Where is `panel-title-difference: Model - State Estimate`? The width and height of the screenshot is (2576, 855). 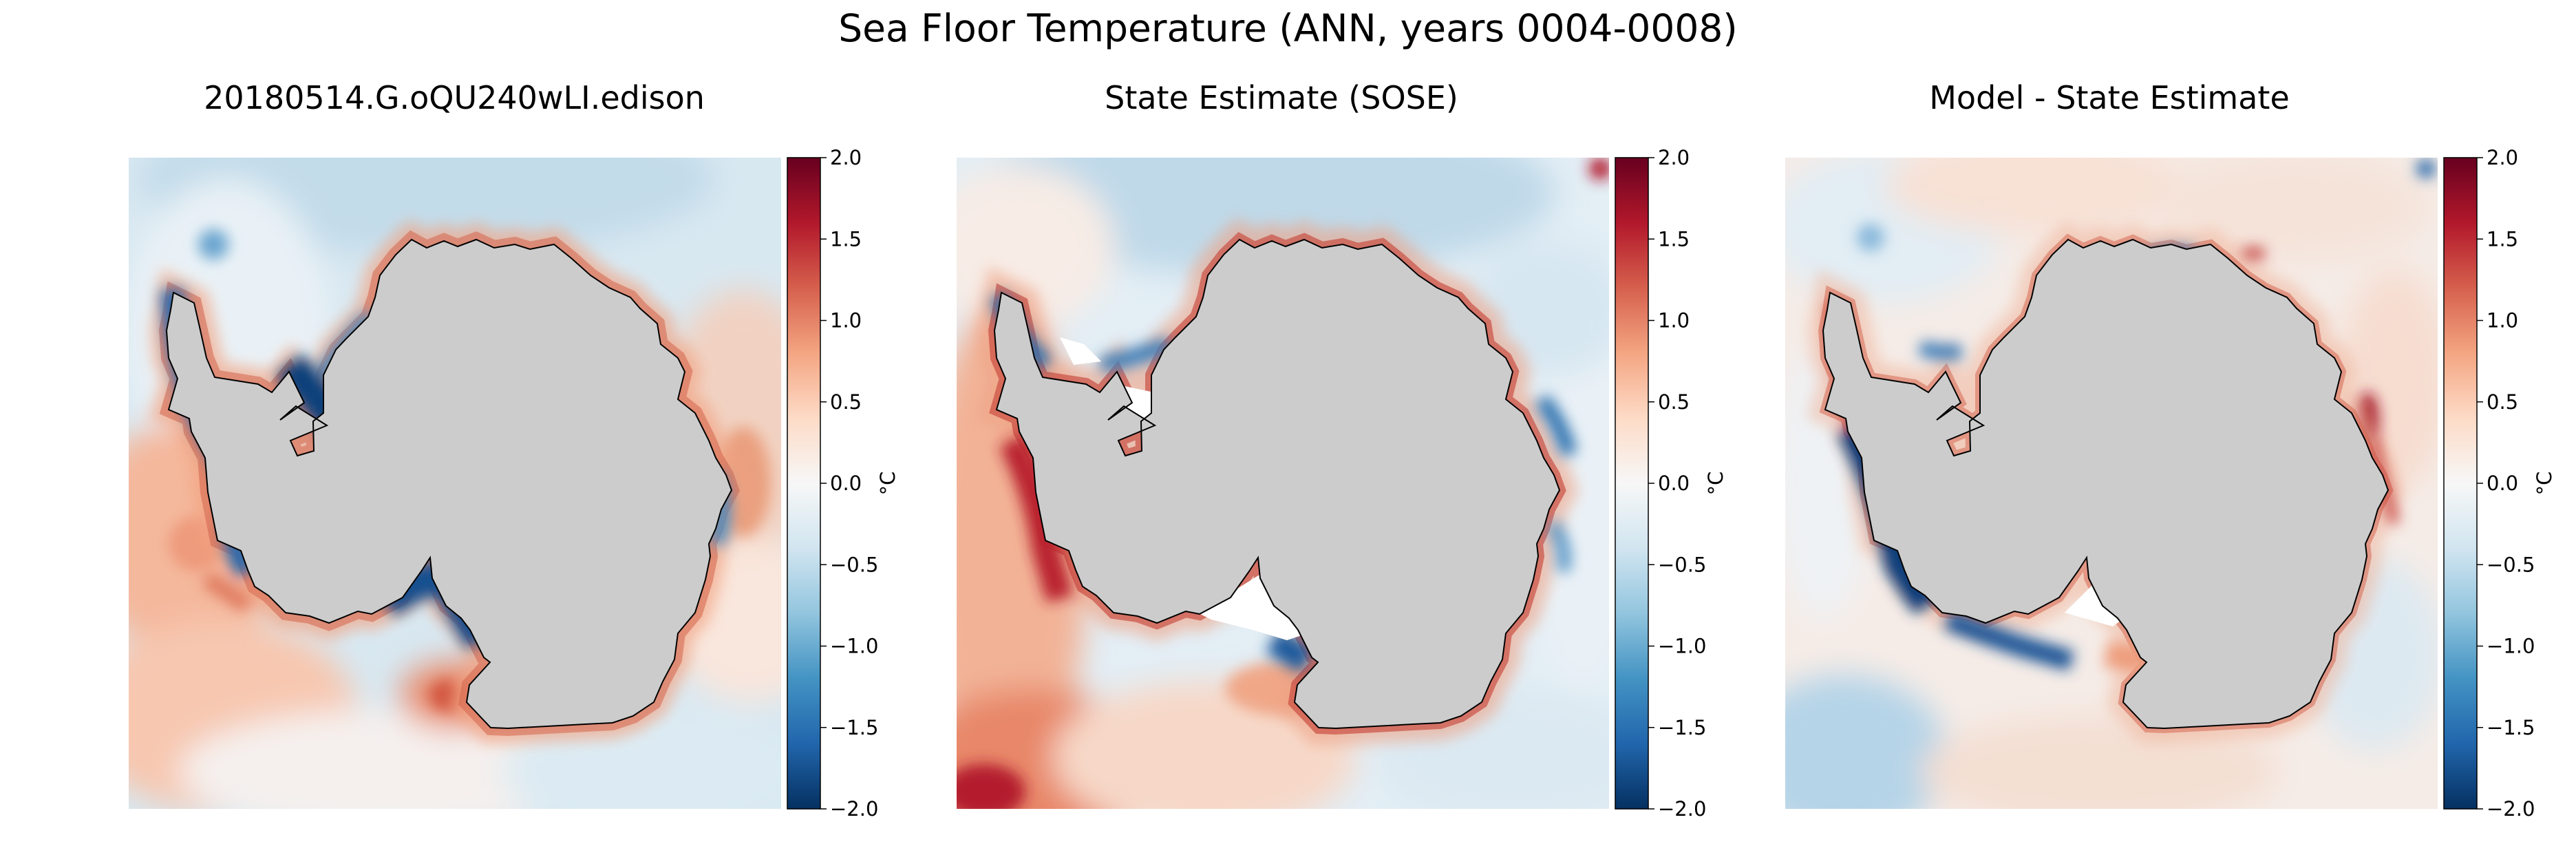
panel-title-difference: Model - State Estimate is located at coordinates (2109, 97).